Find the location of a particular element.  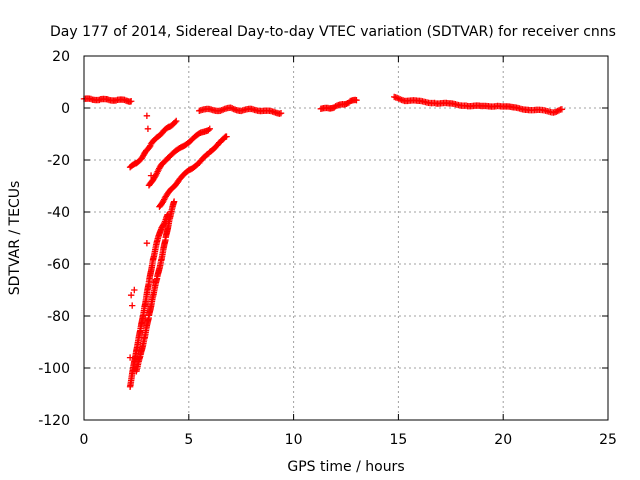

series-steep-right is located at coordinates (155, 286).